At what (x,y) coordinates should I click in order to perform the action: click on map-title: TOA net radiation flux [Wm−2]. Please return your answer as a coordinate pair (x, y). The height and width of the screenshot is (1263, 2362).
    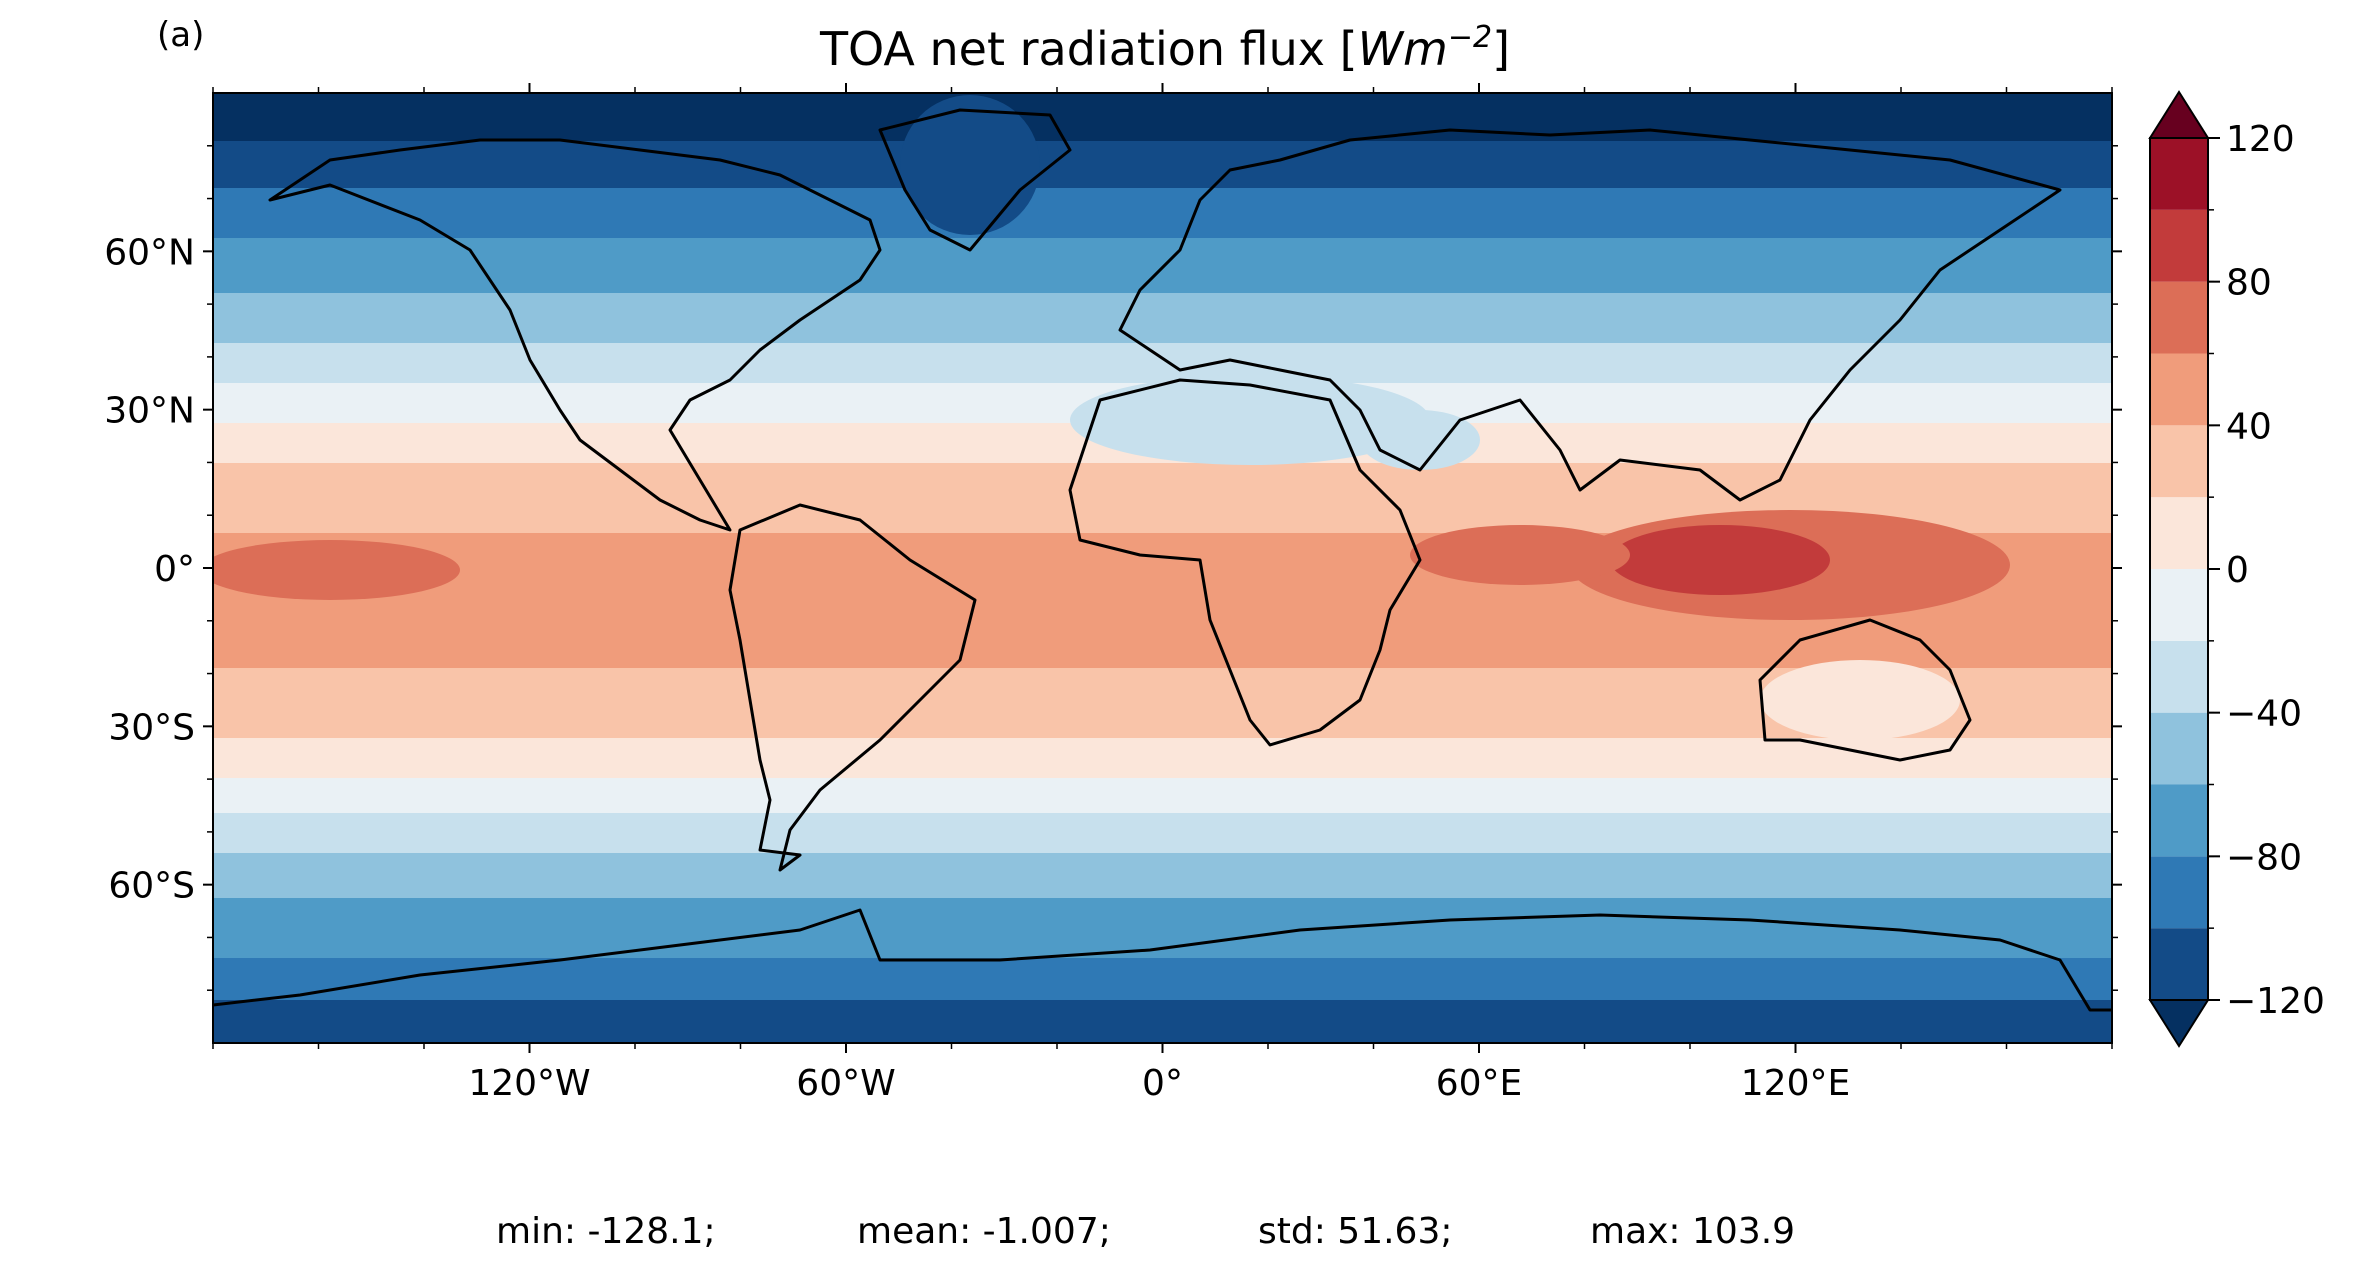
    Looking at the image, I should click on (1164, 48).